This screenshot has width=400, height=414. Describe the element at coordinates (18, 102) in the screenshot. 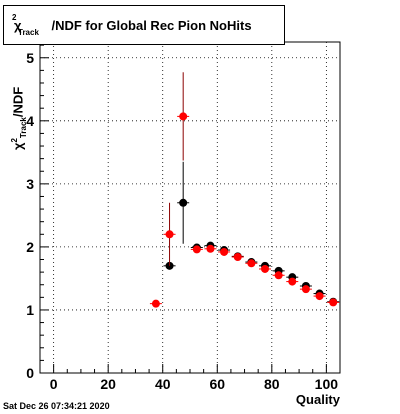

I see `ylabel-rest: /NDF` at that location.